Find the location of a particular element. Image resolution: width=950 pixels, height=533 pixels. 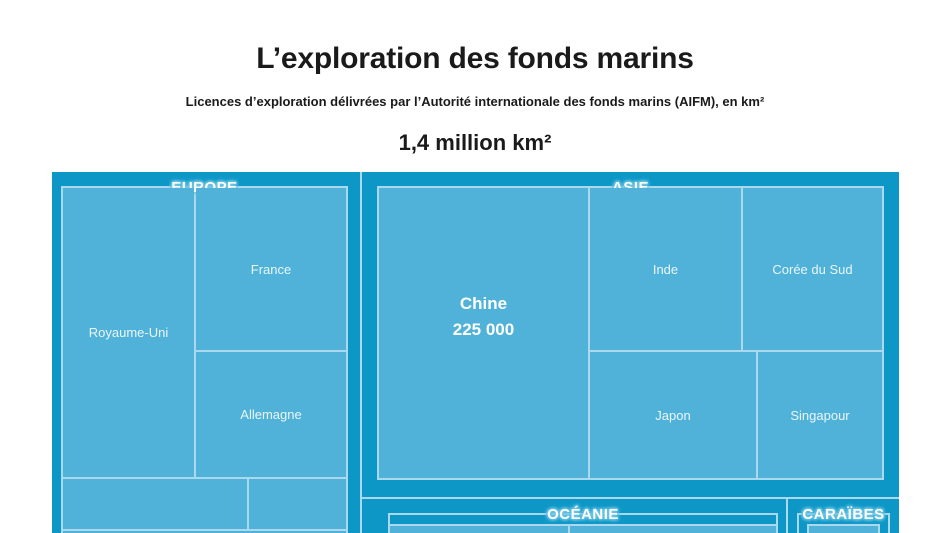

page-title: L’exploration des fonds marins is located at coordinates (475, 58).